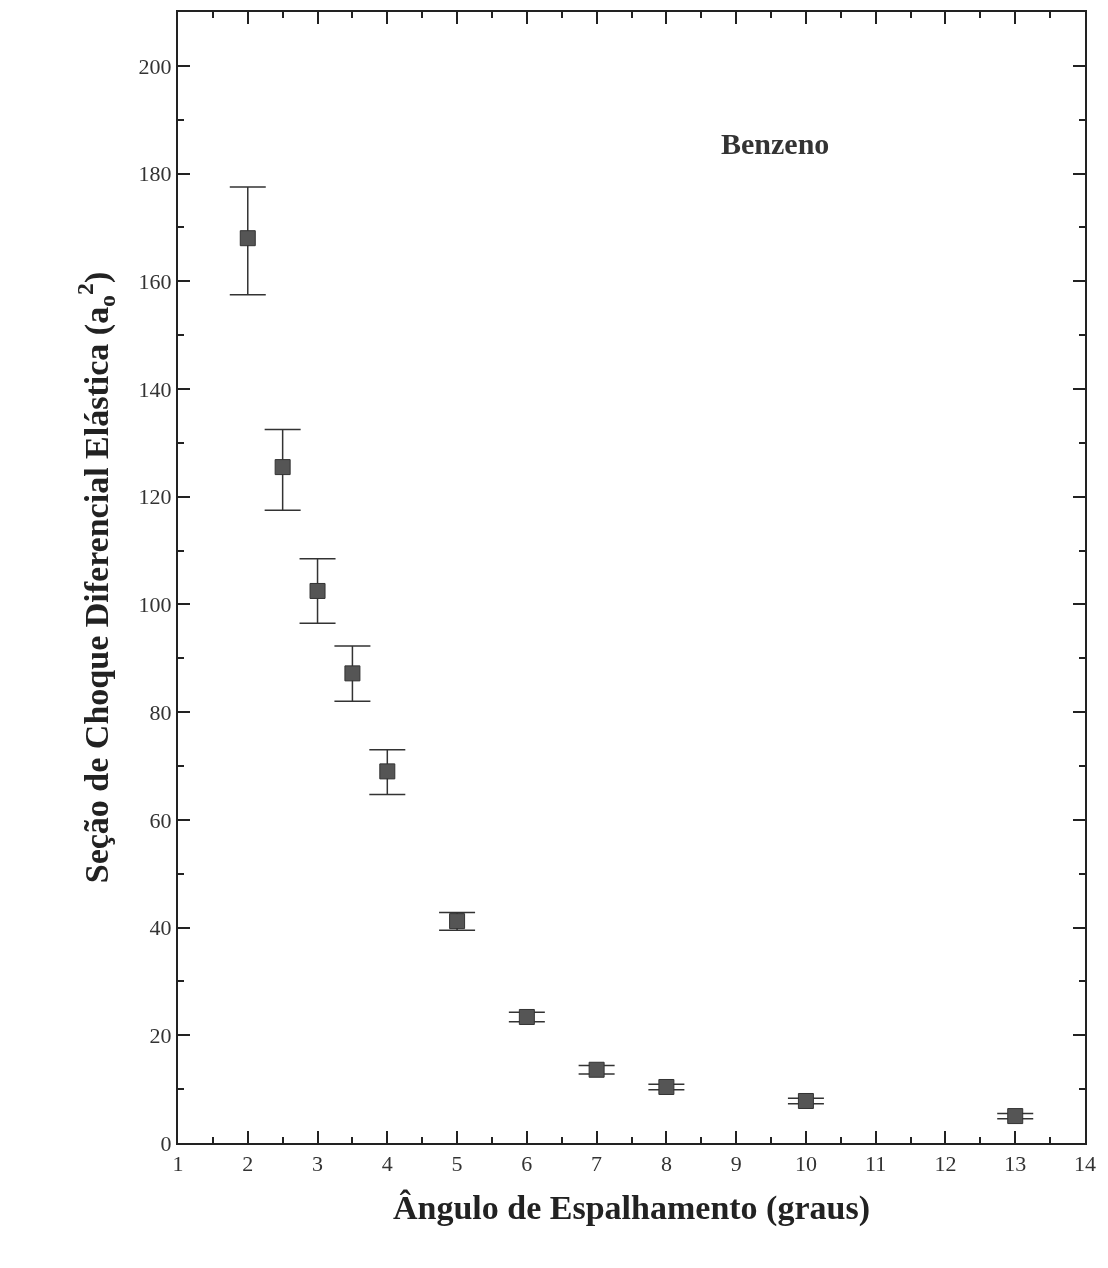 This screenshot has height=1268, width=1108. I want to click on y-tick-label: 200, so click(155, 66).